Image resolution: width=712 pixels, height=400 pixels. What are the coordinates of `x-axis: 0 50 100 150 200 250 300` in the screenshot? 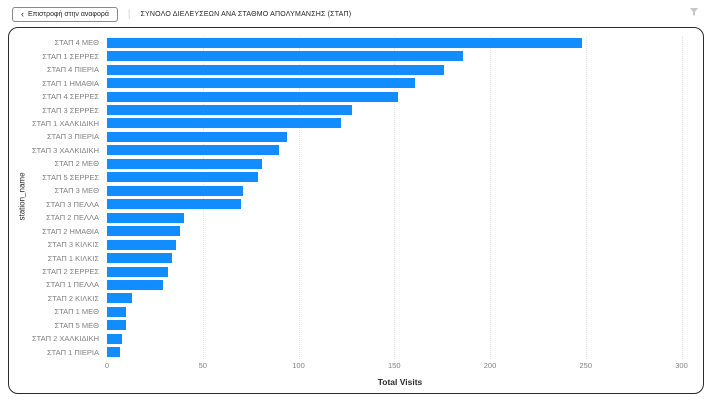 It's located at (398, 367).